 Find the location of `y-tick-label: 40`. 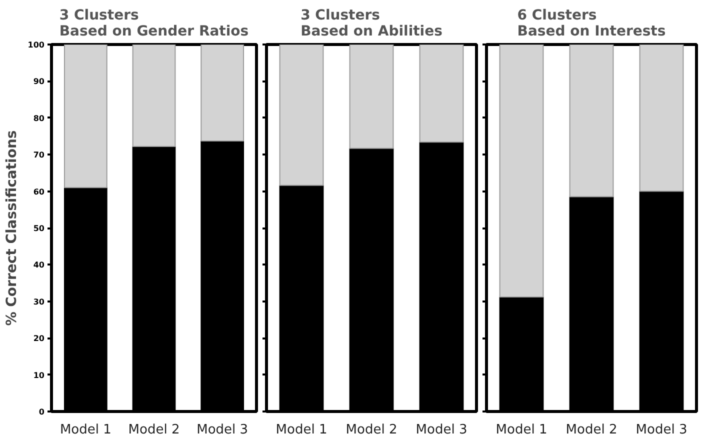

y-tick-label: 40 is located at coordinates (39, 265).